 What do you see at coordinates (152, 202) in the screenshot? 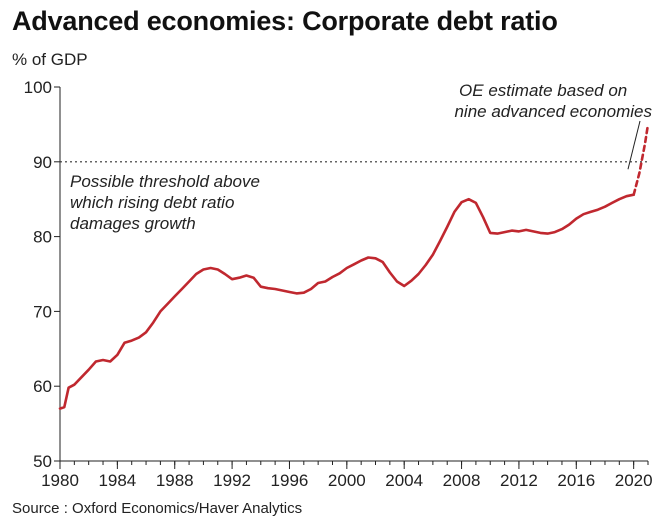
I see `threshold-annotation-line: which rising debt ratio` at bounding box center [152, 202].